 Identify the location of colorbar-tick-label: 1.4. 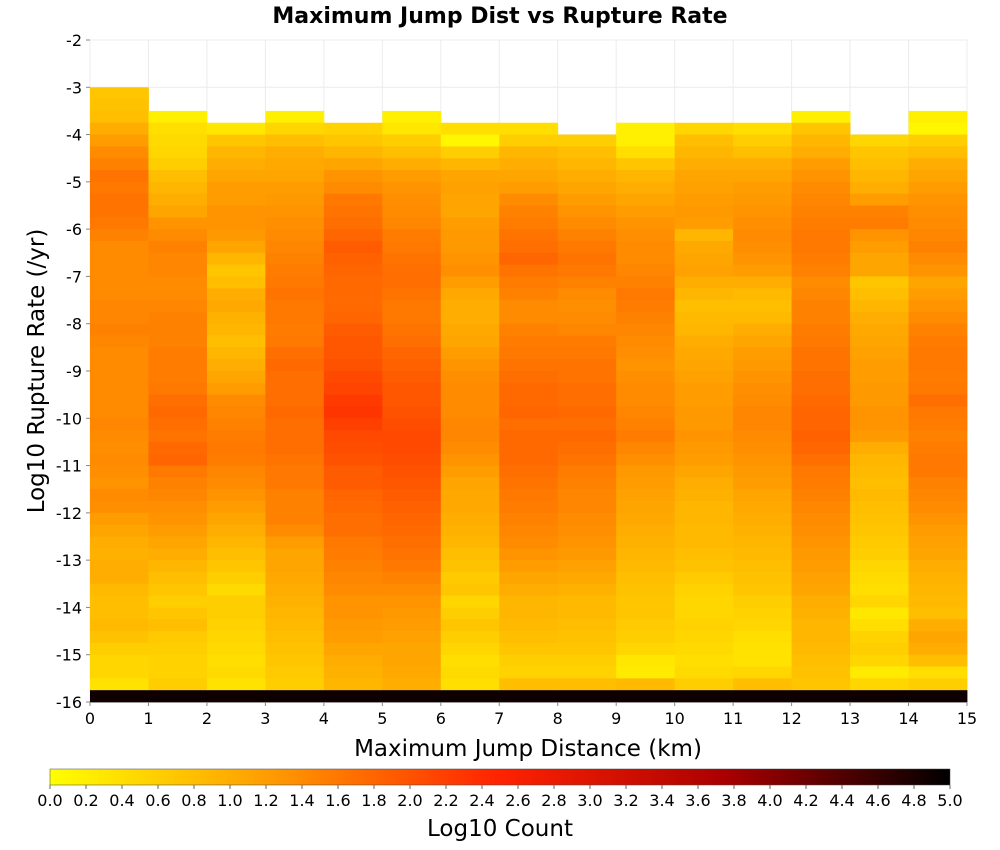
(301, 800).